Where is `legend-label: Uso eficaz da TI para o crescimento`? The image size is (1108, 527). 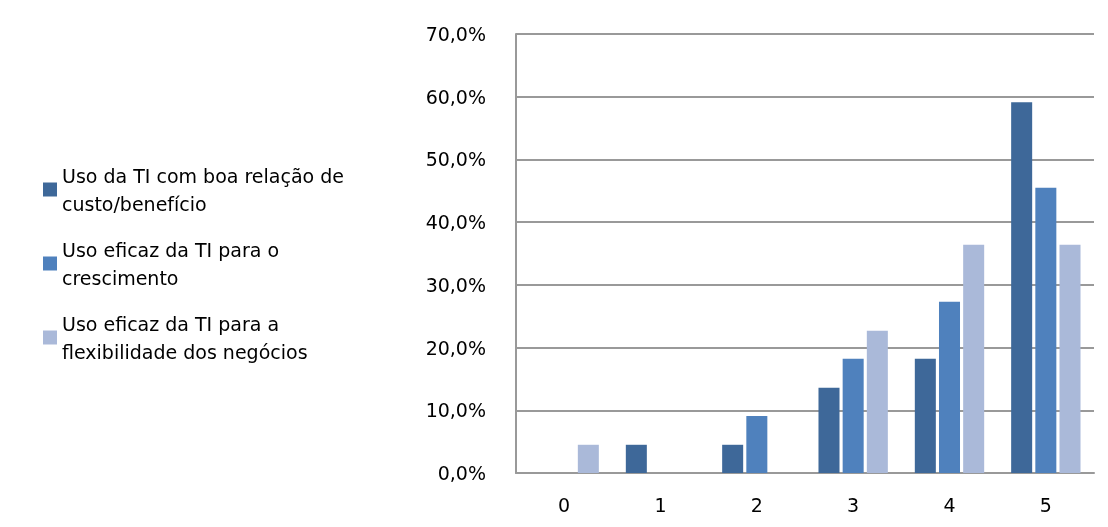
legend-label: Uso eficaz da TI para o crescimento is located at coordinates (174, 263).